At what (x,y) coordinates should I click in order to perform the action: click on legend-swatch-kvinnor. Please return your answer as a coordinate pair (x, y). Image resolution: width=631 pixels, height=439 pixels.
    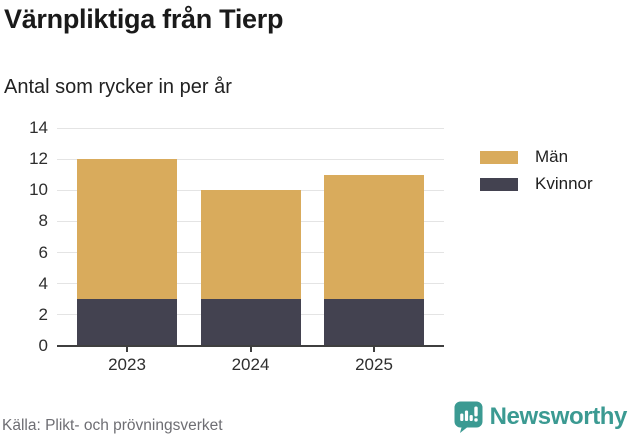
    Looking at the image, I should click on (499, 184).